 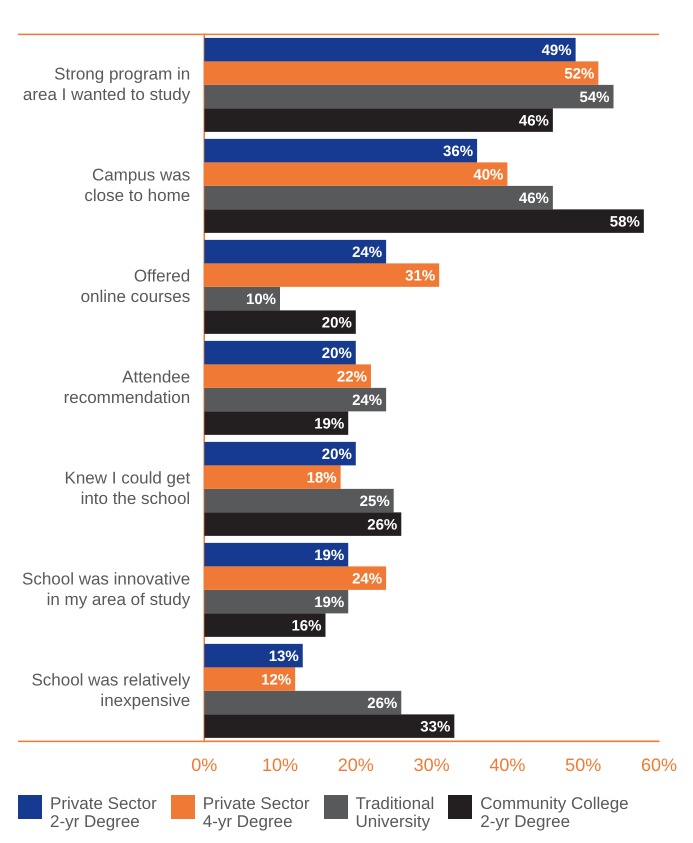 I want to click on x-tick-label: 50%, so click(x=583, y=765).